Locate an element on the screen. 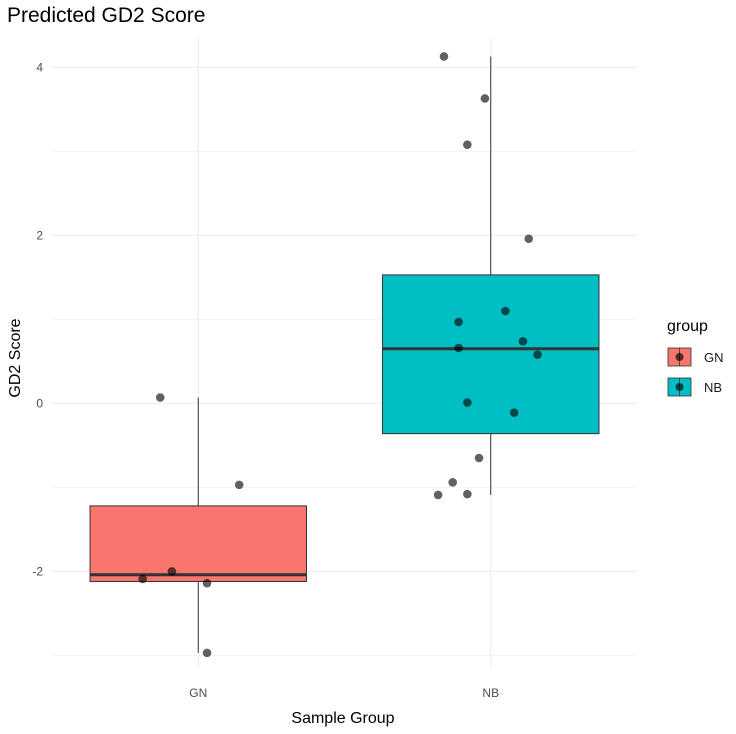 This screenshot has height=734, width=736. box-gn is located at coordinates (198, 543).